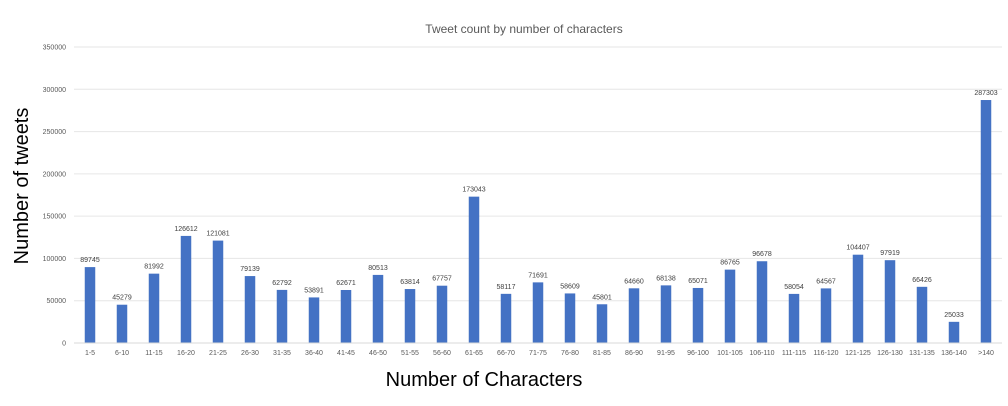 This screenshot has height=406, width=1008. What do you see at coordinates (57, 301) in the screenshot?
I see `y-tick-label: 50000` at bounding box center [57, 301].